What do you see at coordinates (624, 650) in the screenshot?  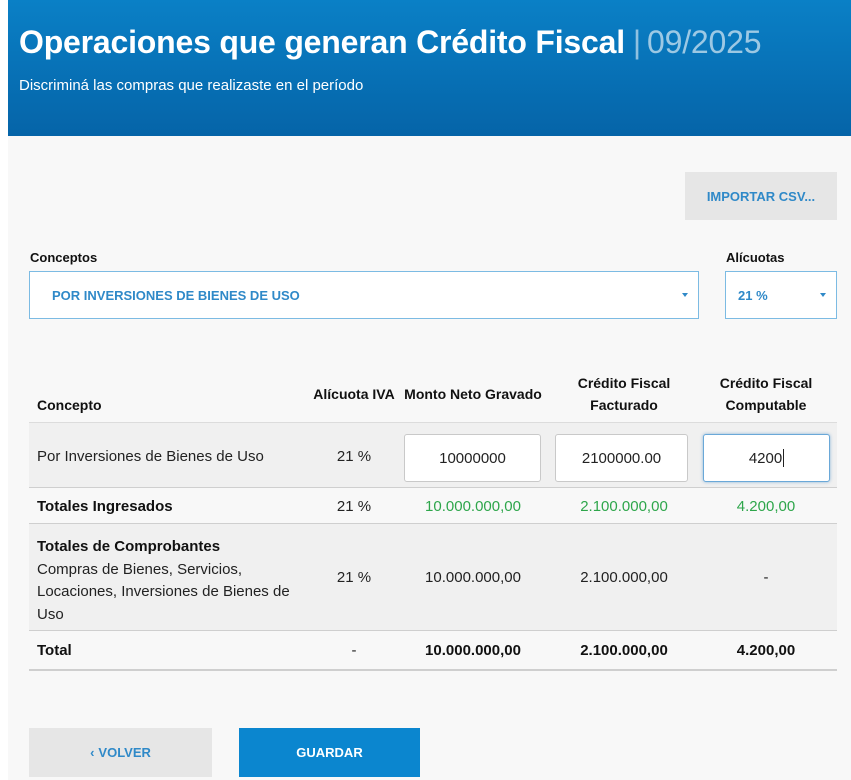 I see `total-cf-facturado: 2.100.000,00` at bounding box center [624, 650].